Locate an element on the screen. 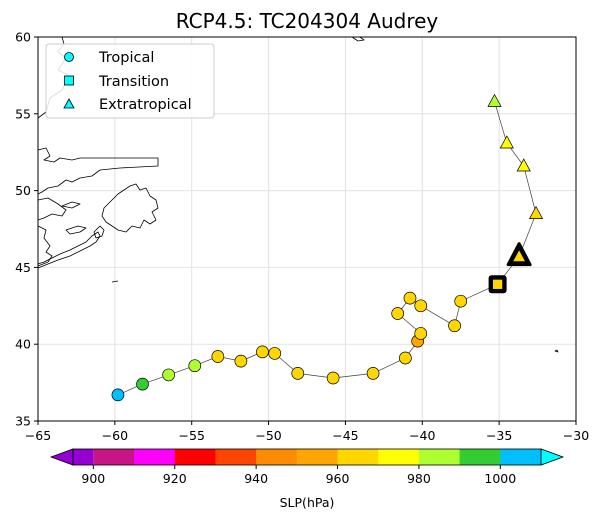 The width and height of the screenshot is (601, 520). x-tick-label: −60 is located at coordinates (115, 435).